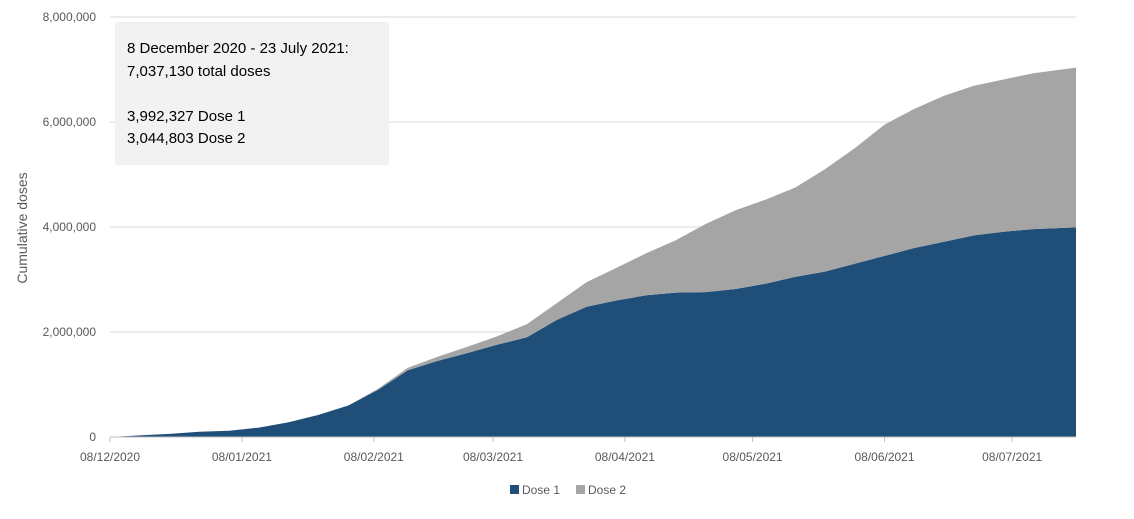 This screenshot has width=1134, height=519. I want to click on legend-swatch-dose1, so click(514, 489).